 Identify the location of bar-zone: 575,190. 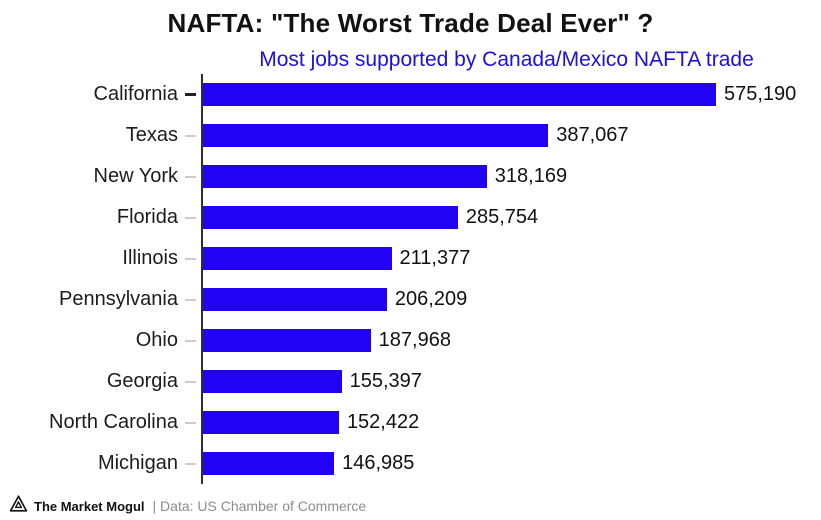
(511, 94).